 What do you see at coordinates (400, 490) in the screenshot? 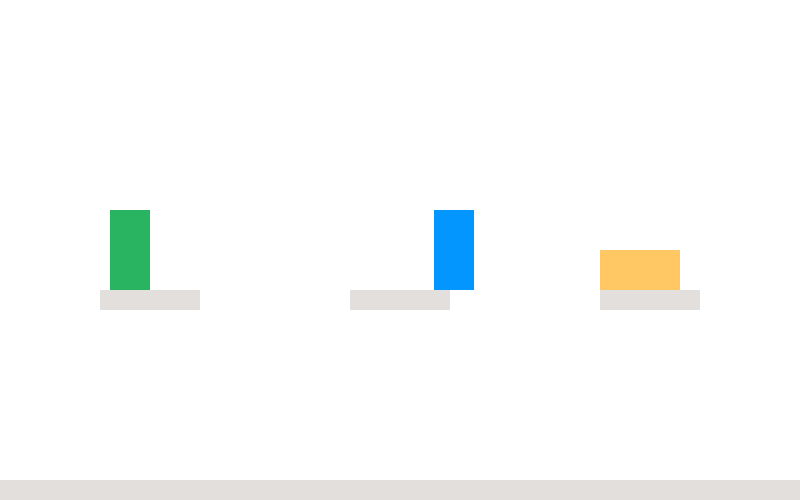
I see `ground-floor` at bounding box center [400, 490].